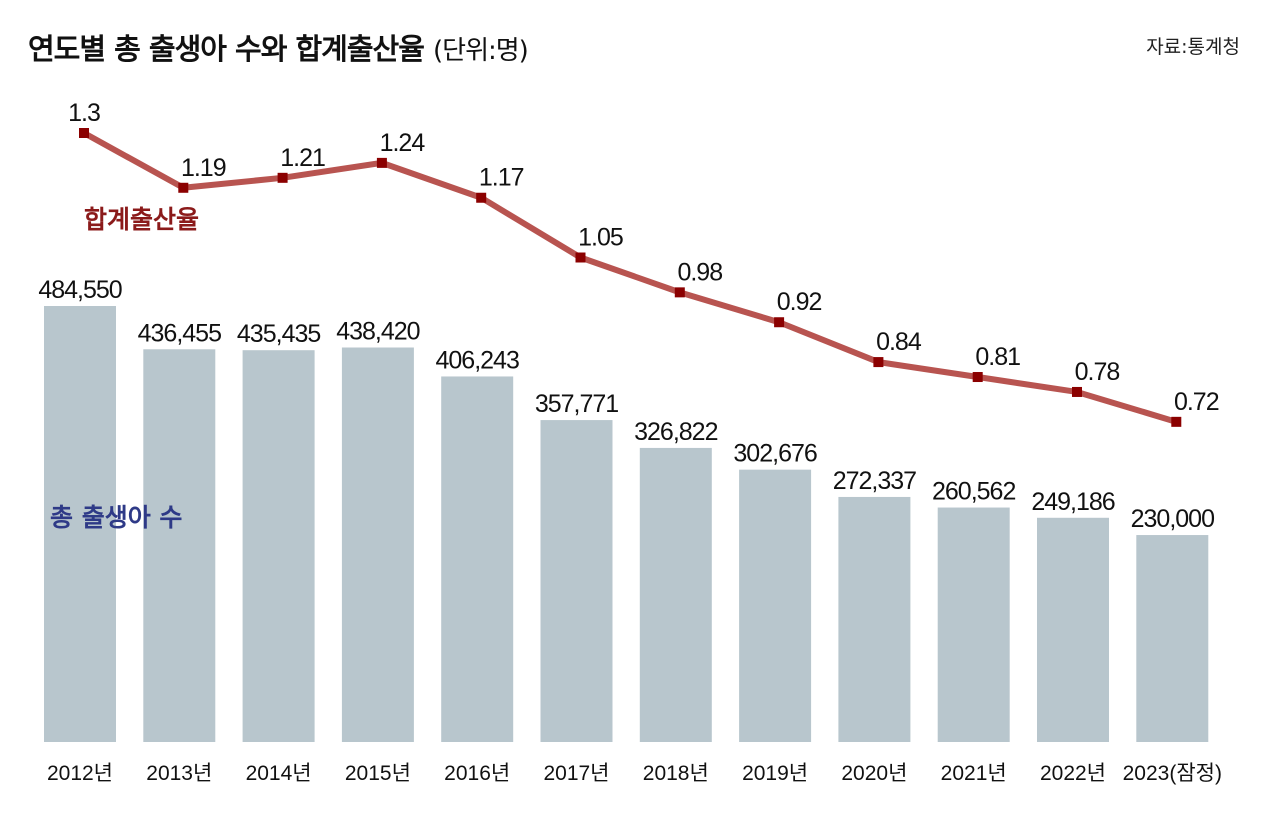  Describe the element at coordinates (675, 432) in the screenshot. I see `bar-value-label: 326,822` at that location.